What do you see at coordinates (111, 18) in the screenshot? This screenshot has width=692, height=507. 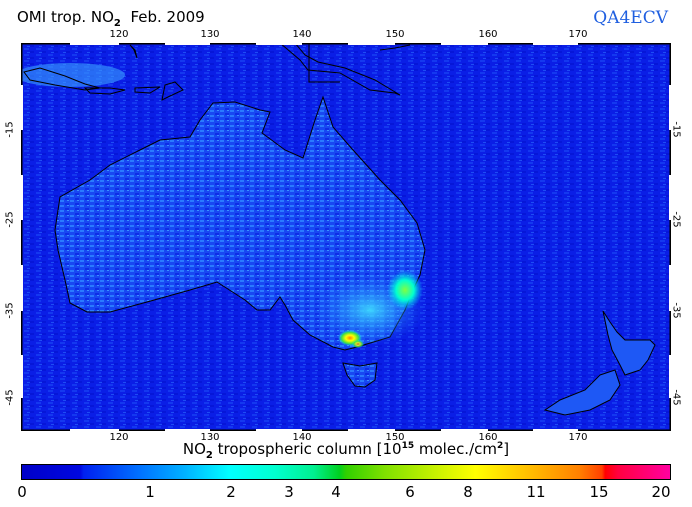 I see `chart-title: OMI trop. NO2 Feb. 2009` at bounding box center [111, 18].